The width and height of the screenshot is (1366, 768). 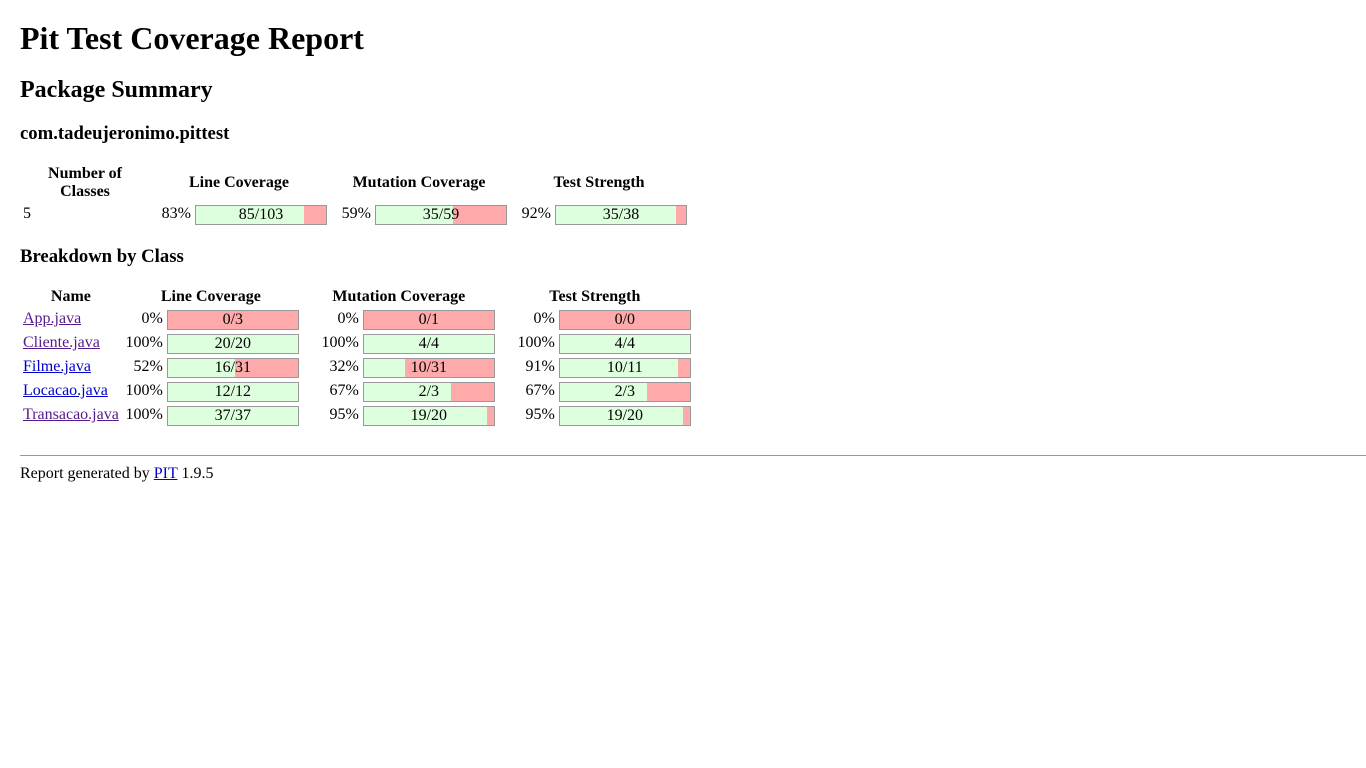 What do you see at coordinates (71, 414) in the screenshot?
I see `class-link-transacao: Transacao.java` at bounding box center [71, 414].